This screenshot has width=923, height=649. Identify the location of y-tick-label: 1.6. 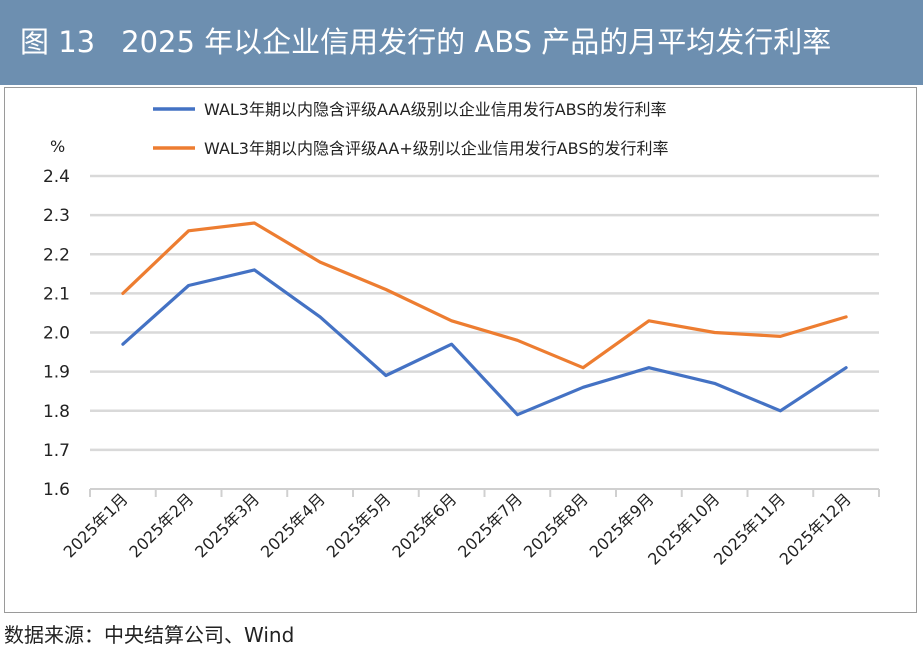
(56, 490).